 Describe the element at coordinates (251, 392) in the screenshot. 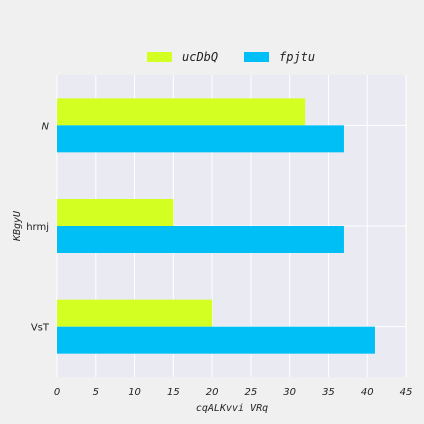

I see `x-tick-label: 25` at that location.